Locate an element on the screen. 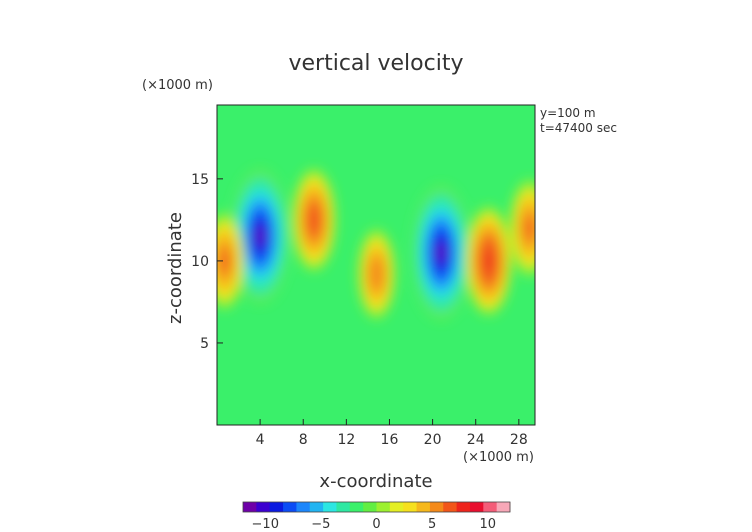  z-tick-label: 15 is located at coordinates (200, 180).